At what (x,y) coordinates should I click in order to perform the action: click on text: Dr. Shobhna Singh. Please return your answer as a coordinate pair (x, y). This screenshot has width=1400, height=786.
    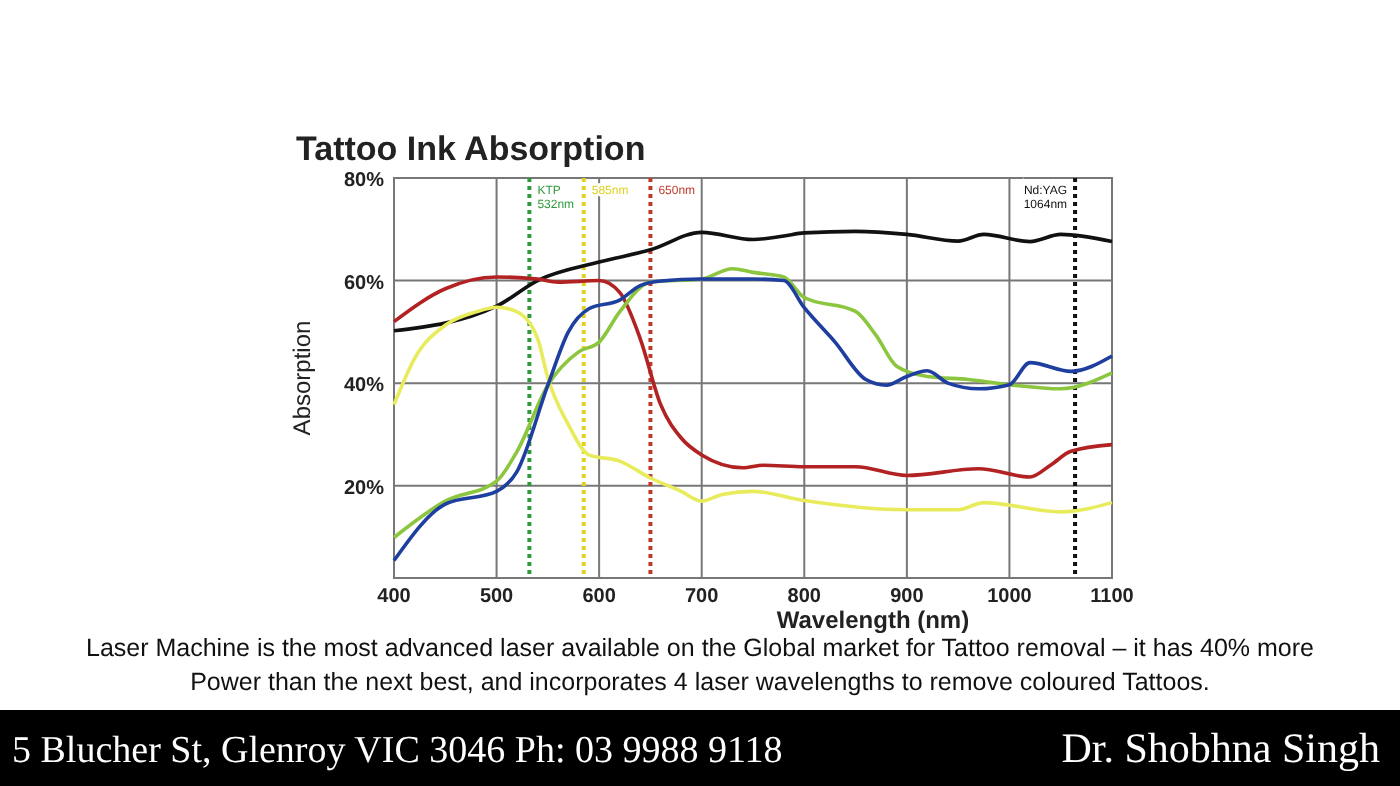
    Looking at the image, I should click on (1221, 748).